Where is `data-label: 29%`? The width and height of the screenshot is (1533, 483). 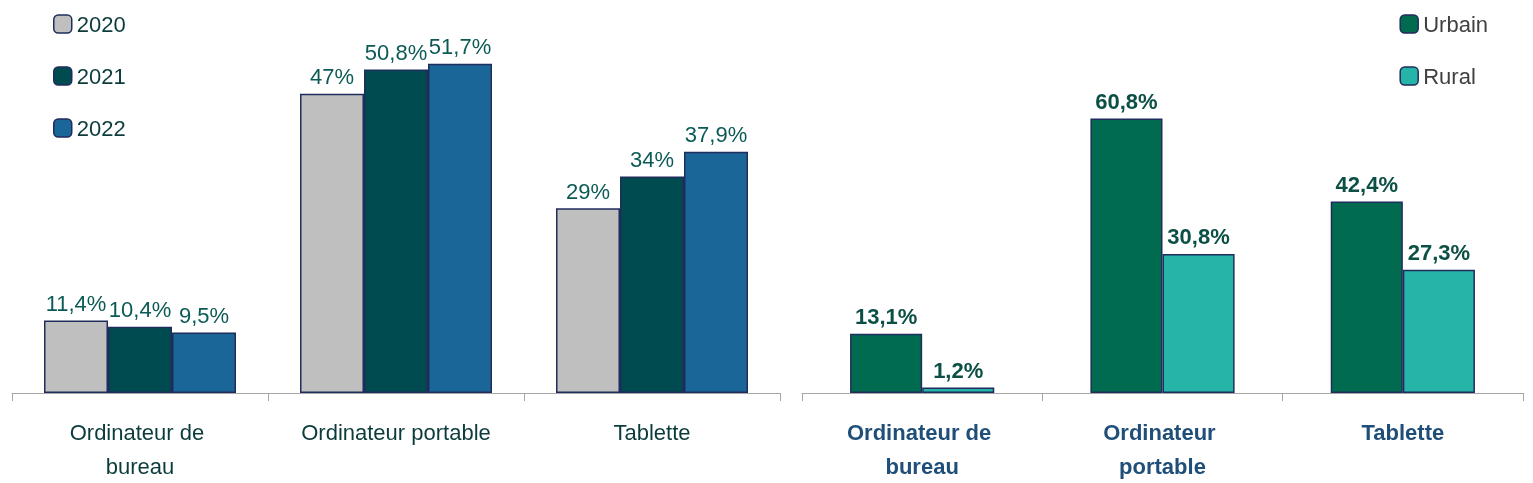 data-label: 29% is located at coordinates (588, 191).